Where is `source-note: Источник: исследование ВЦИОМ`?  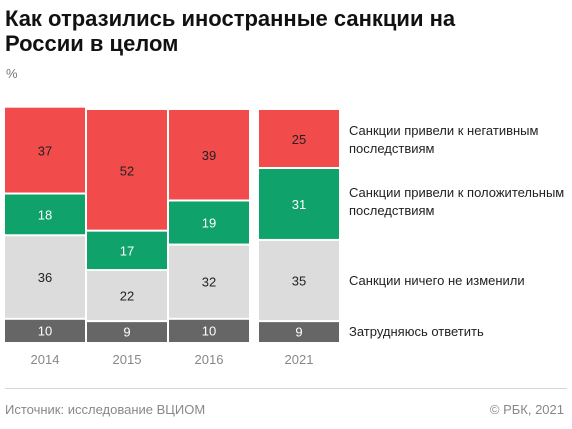
source-note: Источник: исследование ВЦИОМ is located at coordinates (105, 409).